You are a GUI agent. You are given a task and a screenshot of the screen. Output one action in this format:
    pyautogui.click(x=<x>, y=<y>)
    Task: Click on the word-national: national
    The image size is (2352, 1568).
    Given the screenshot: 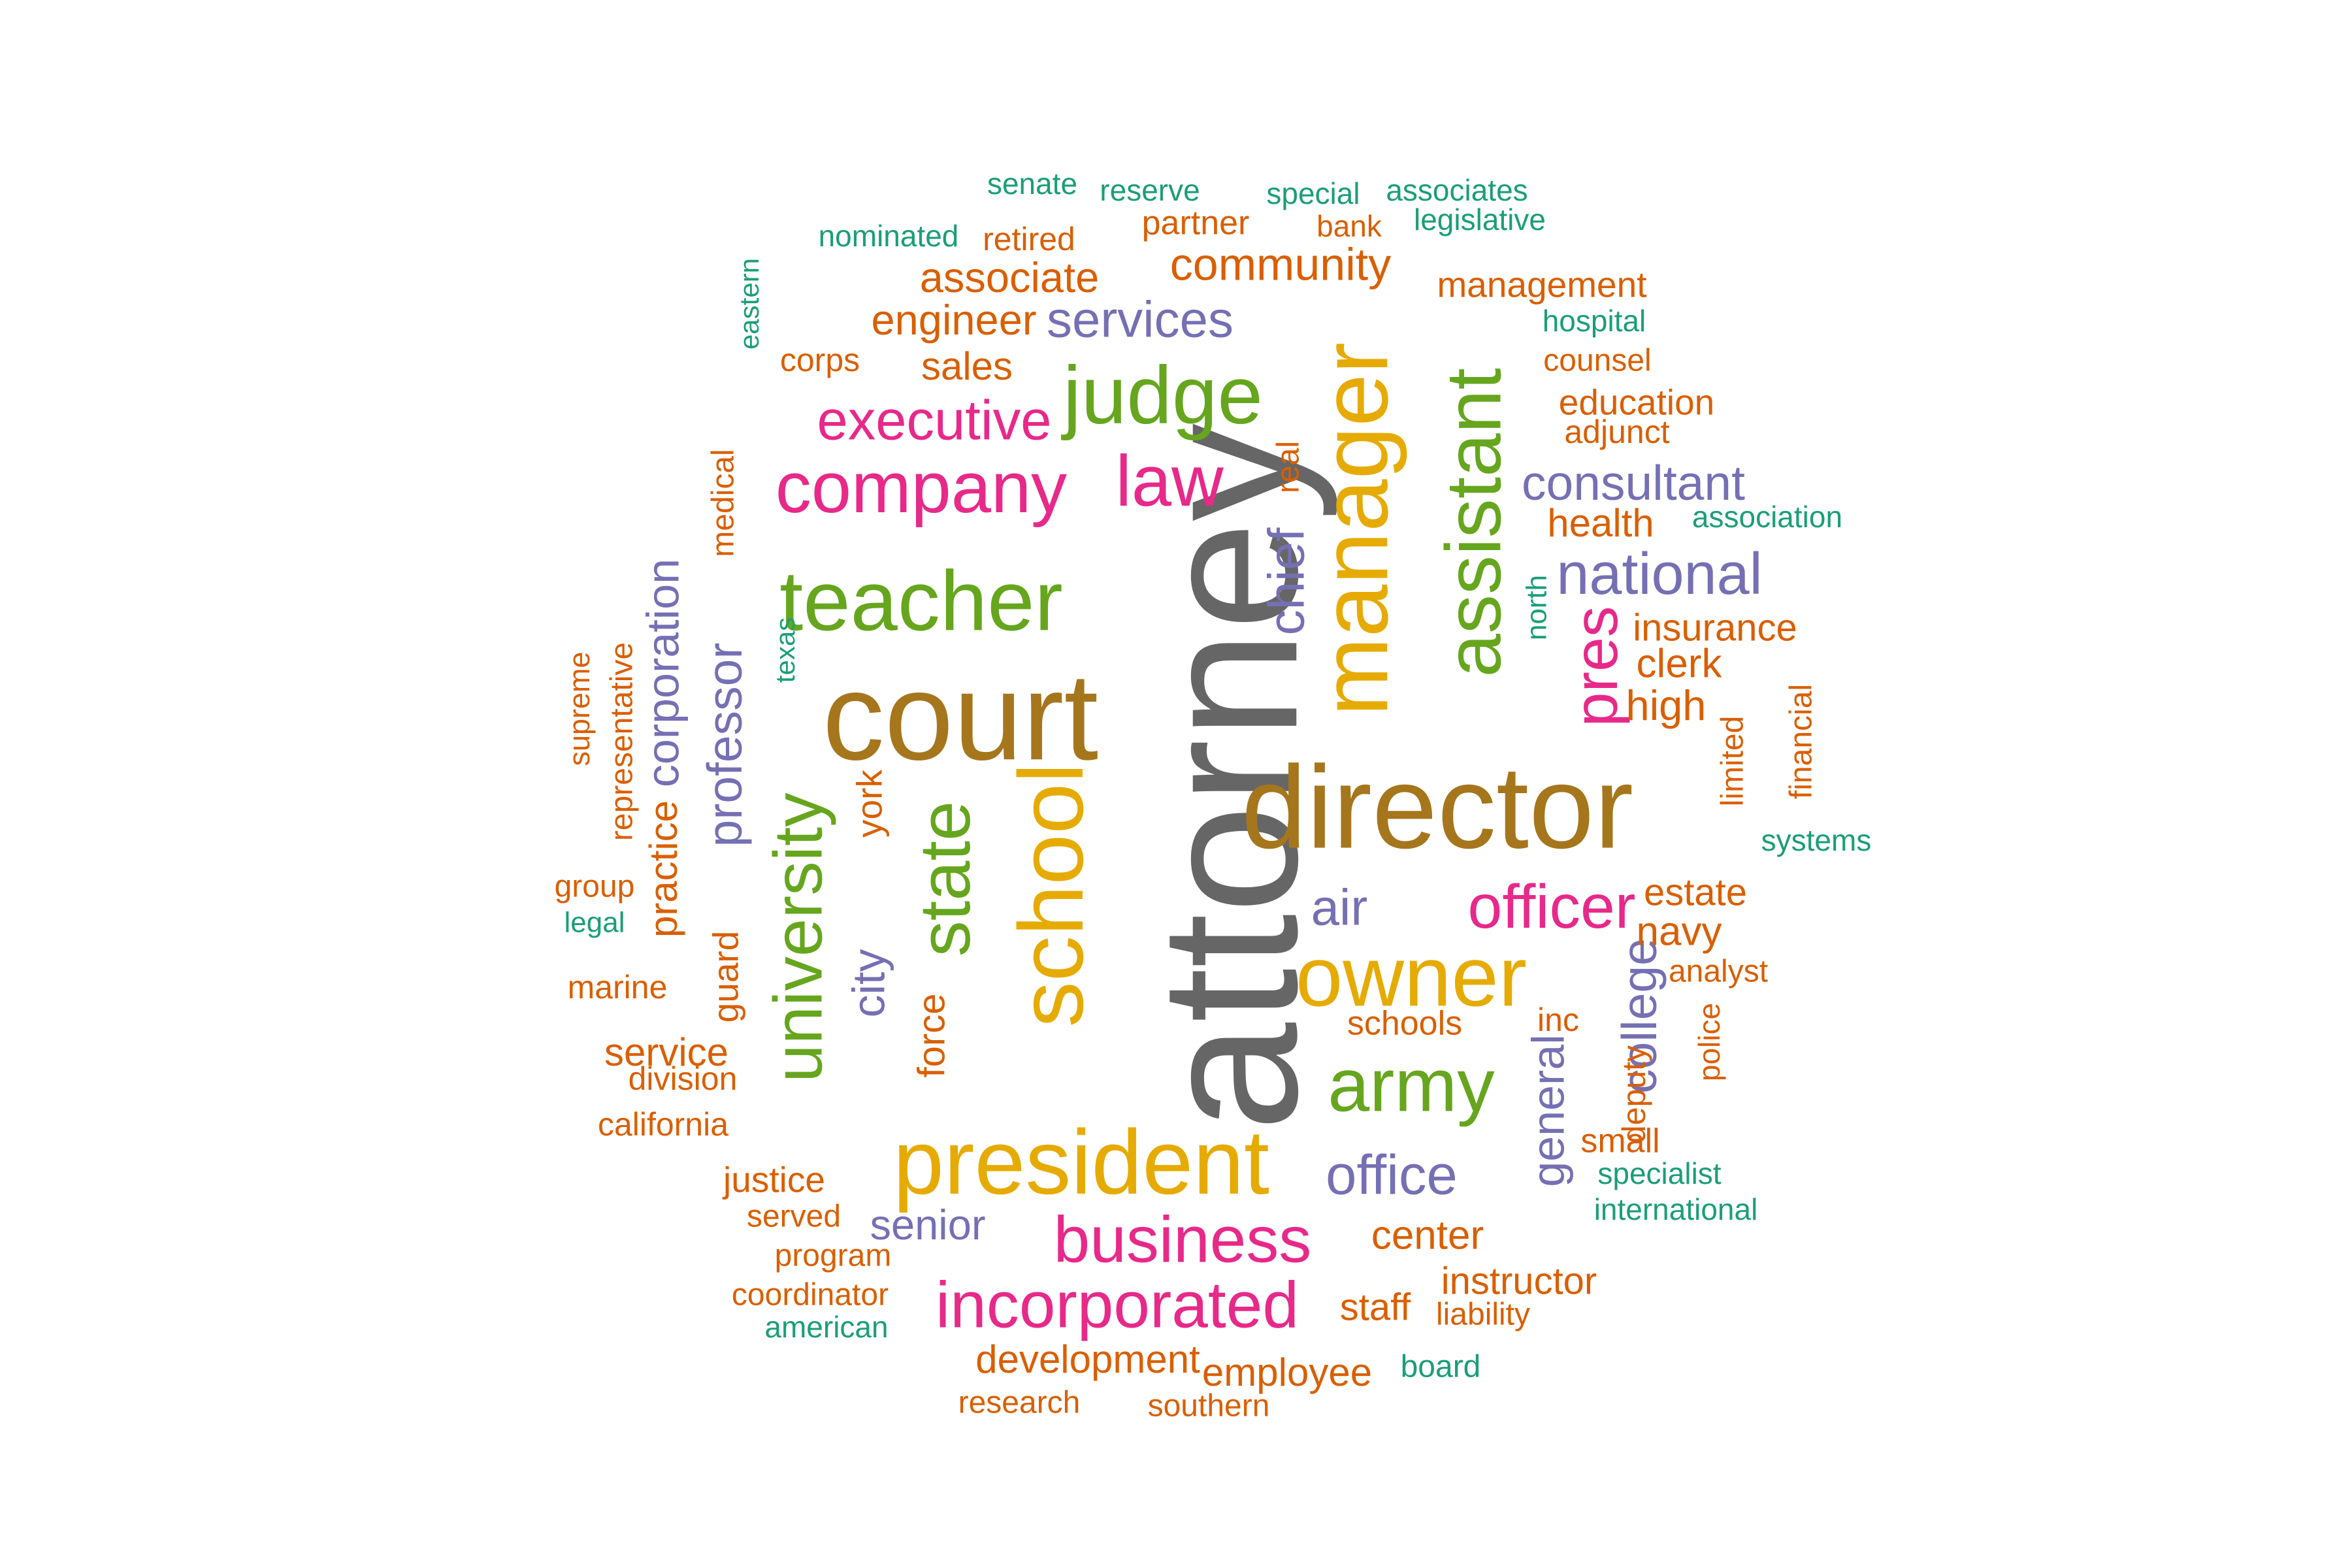 What is the action you would take?
    pyautogui.click(x=1659, y=574)
    